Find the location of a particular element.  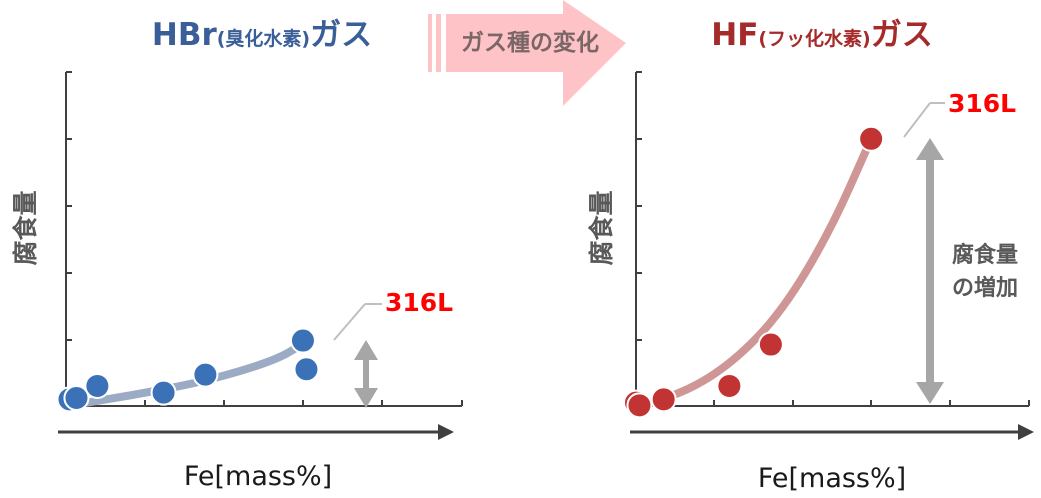

hbr-x-arrow-head is located at coordinates (446, 432).